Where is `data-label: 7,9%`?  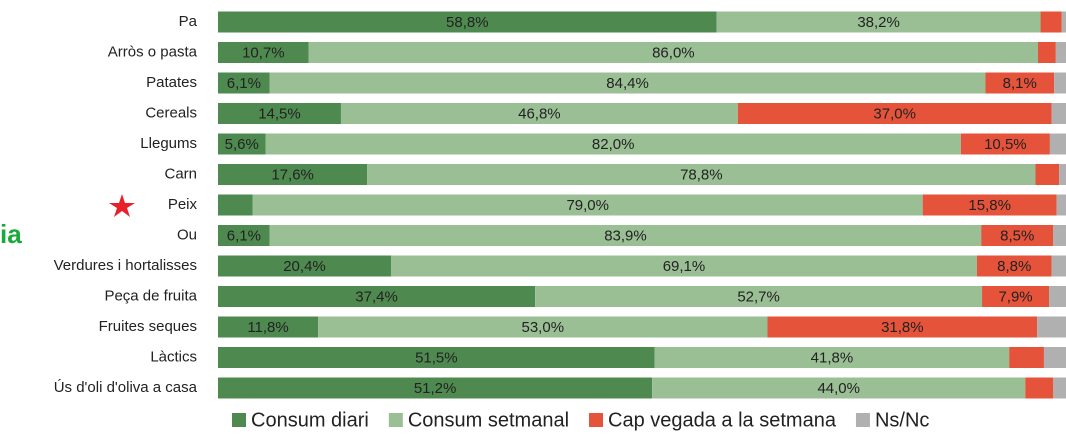 data-label: 7,9% is located at coordinates (1015, 296).